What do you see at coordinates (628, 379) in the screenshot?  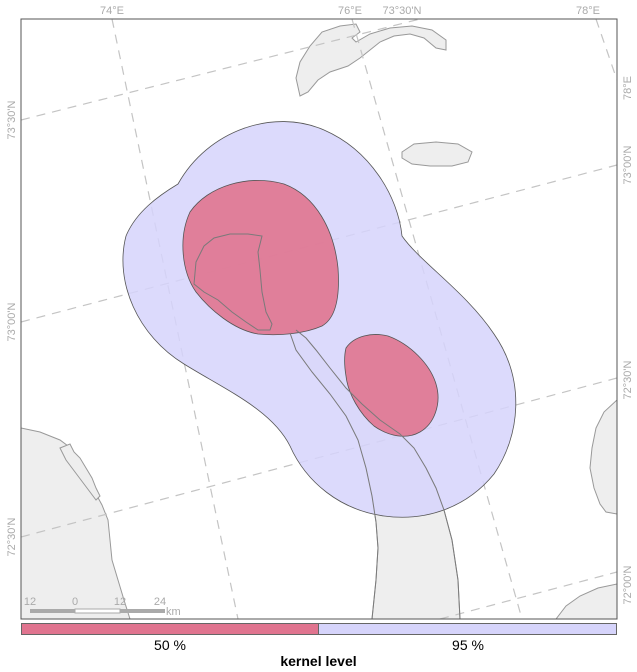 I see `right-label-72-30n: 72°30'N` at bounding box center [628, 379].